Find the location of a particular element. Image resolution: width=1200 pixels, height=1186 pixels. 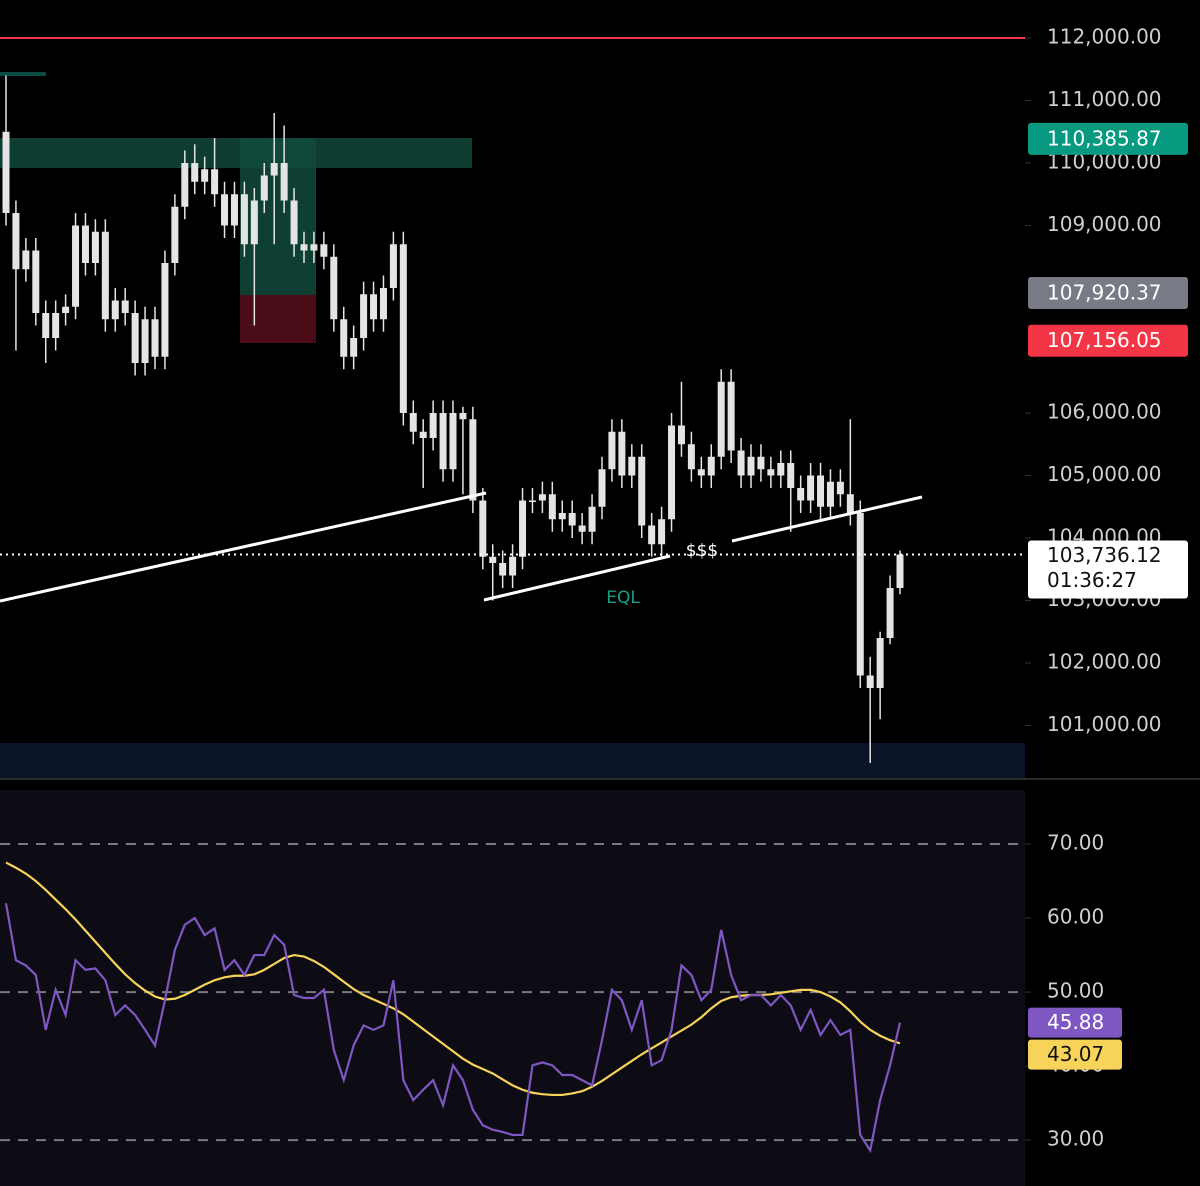

value-badge-label: 43.07 is located at coordinates (1075, 1054).